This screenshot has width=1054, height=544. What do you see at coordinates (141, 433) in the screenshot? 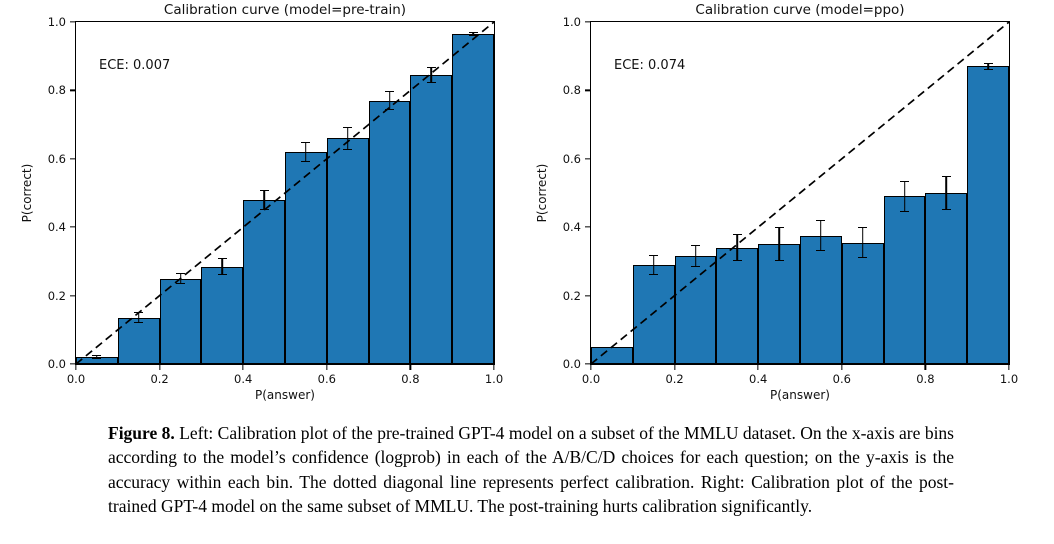
I see `figure-caption-label: Figure 8.` at bounding box center [141, 433].